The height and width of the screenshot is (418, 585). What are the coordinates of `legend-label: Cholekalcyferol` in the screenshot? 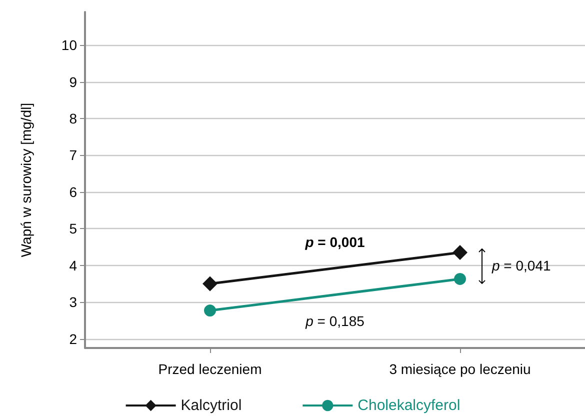 It's located at (409, 405).